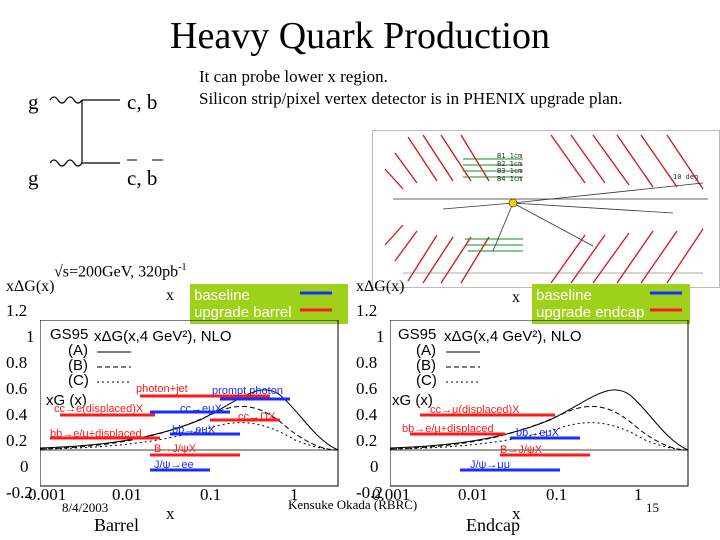 This screenshot has height=540, width=720. What do you see at coordinates (293, 76) in the screenshot?
I see `probe-line-1: It can probe lower x region.` at bounding box center [293, 76].